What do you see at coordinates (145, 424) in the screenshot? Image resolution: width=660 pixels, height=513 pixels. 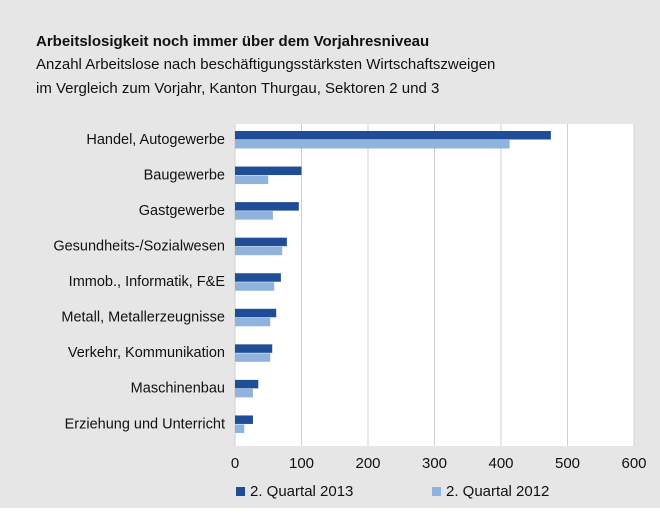 I see `y-tick-label: Erziehung und Unterricht` at bounding box center [145, 424].